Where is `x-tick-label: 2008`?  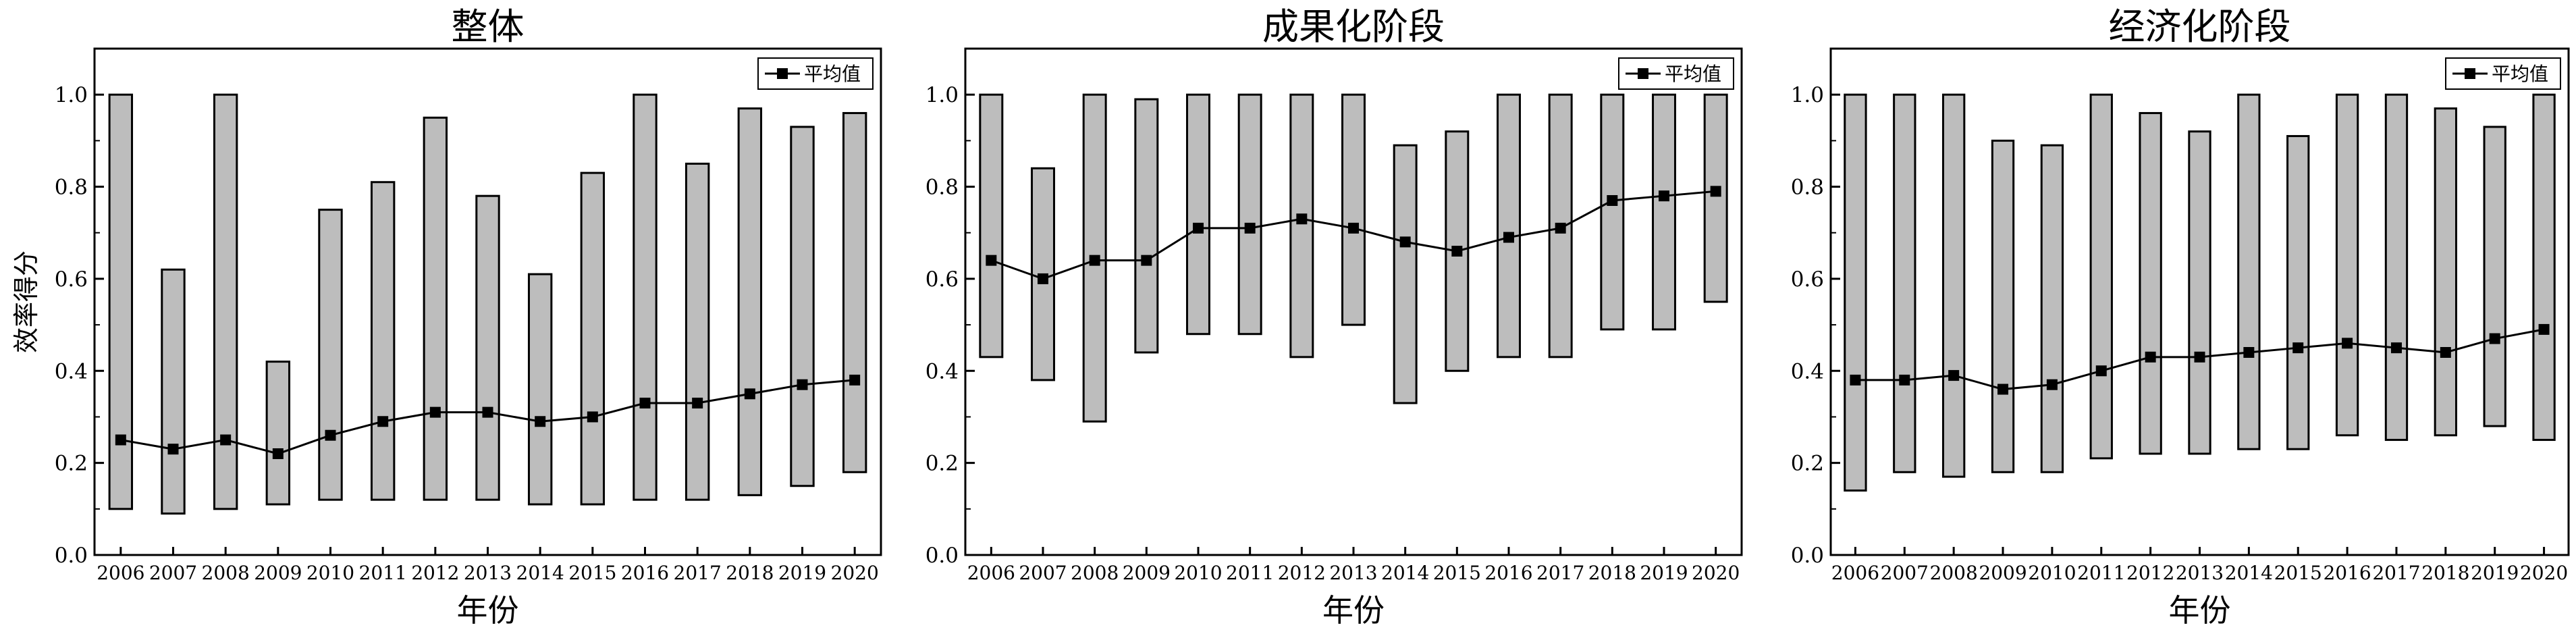 x-tick-label: 2008 is located at coordinates (226, 573).